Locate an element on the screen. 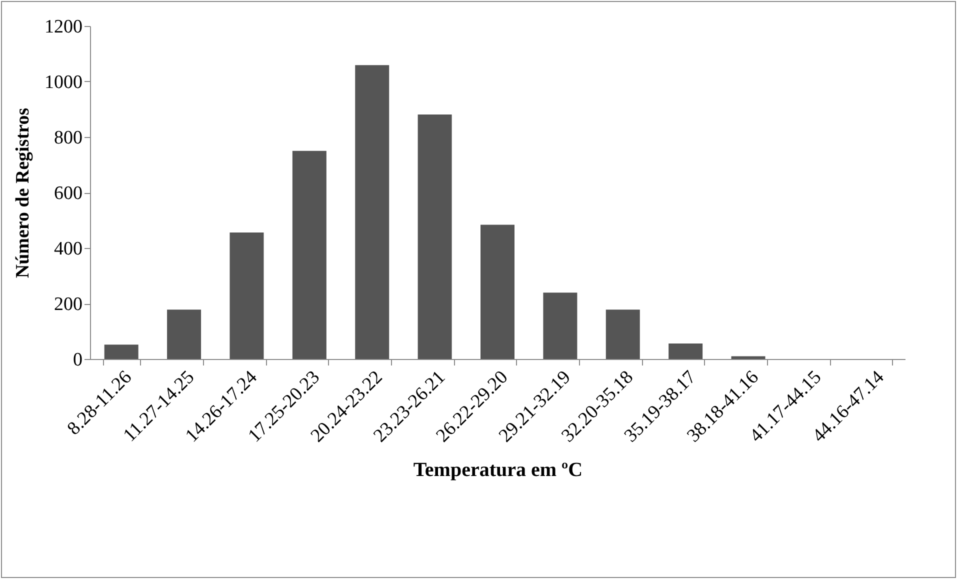 Image resolution: width=960 pixels, height=582 pixels. y-tick-label: 1200 is located at coordinates (63, 27).